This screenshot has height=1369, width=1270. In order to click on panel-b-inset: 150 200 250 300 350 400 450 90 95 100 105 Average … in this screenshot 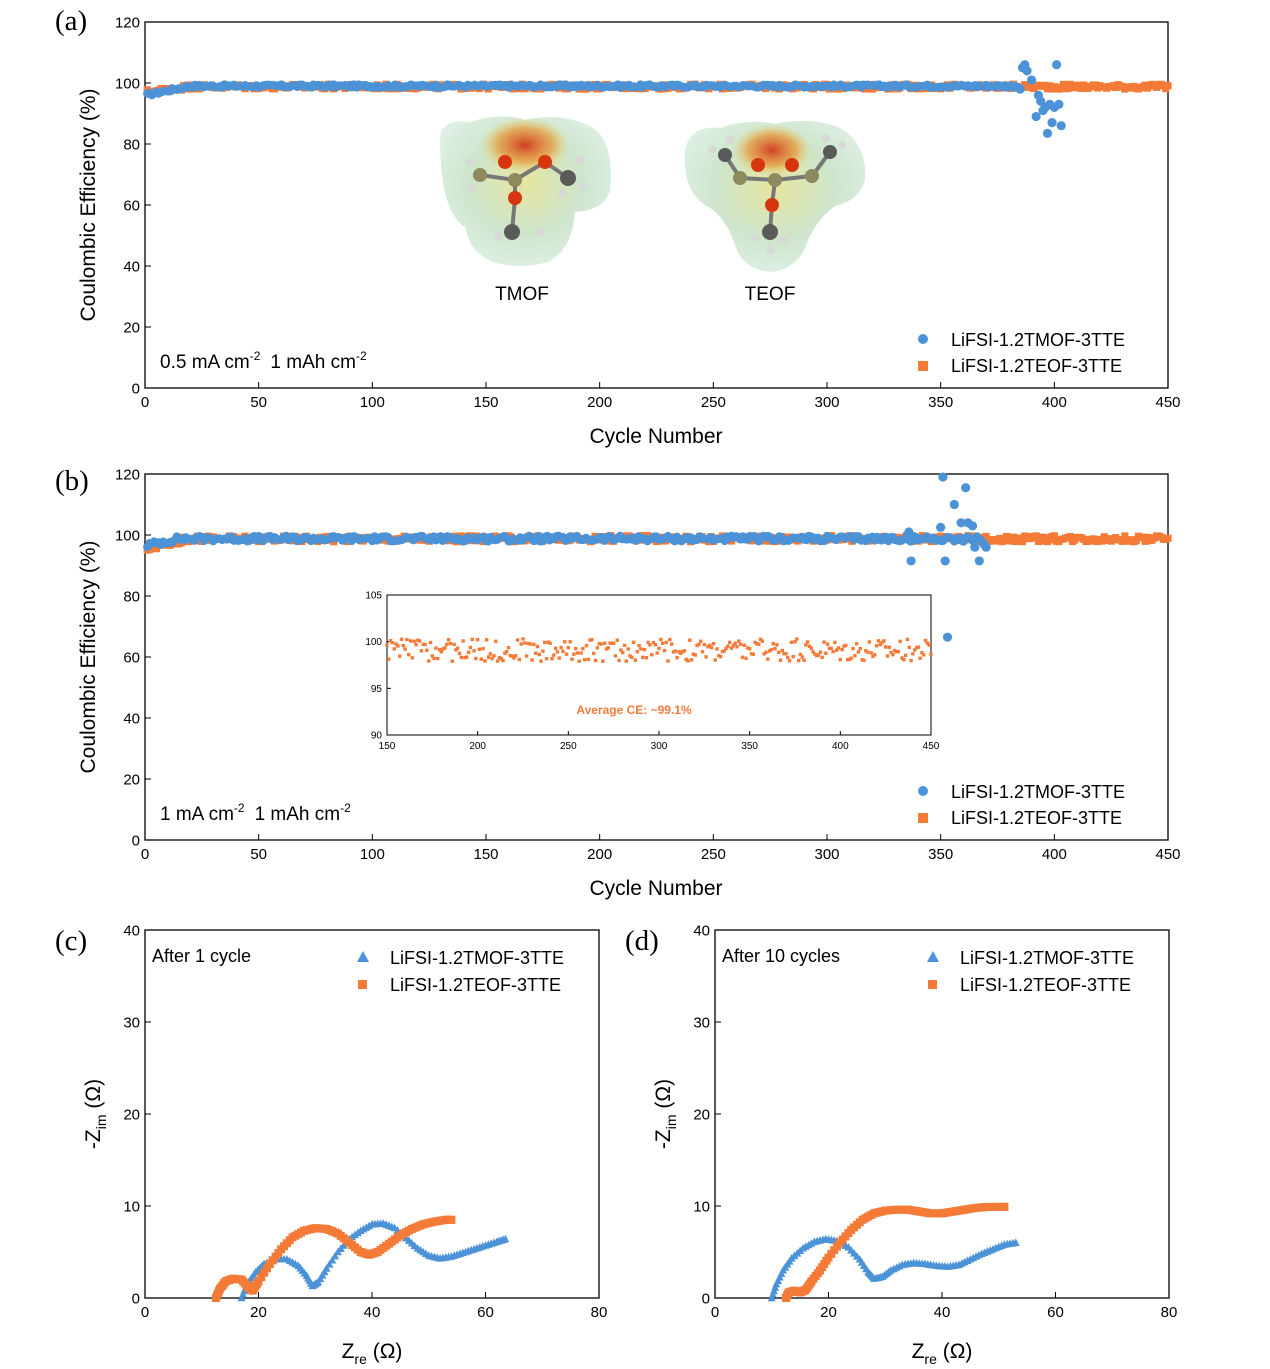, I will do `click(652, 672)`.